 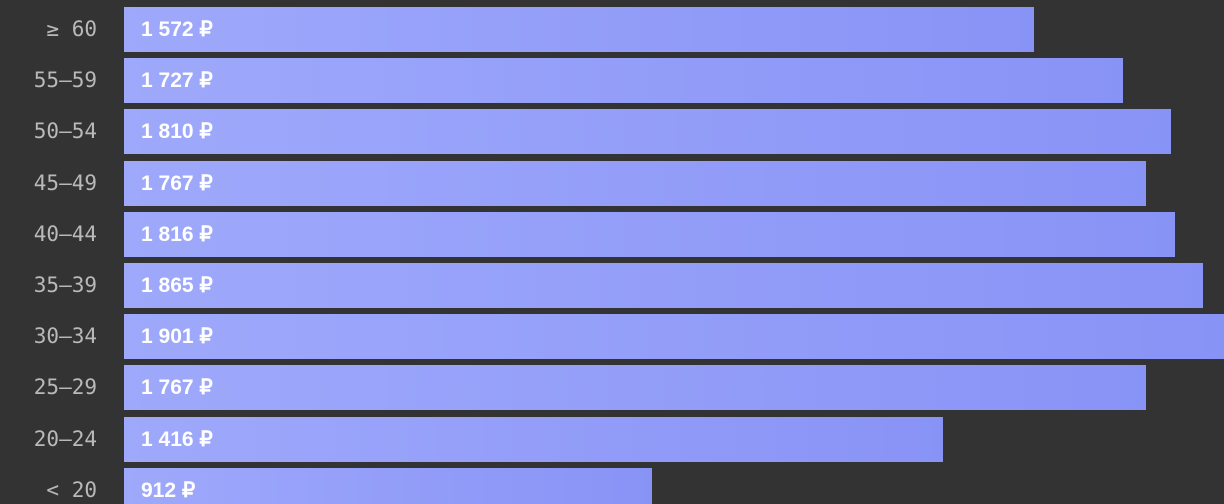 What do you see at coordinates (177, 234) in the screenshot?
I see `value-label: 1 816 ₽` at bounding box center [177, 234].